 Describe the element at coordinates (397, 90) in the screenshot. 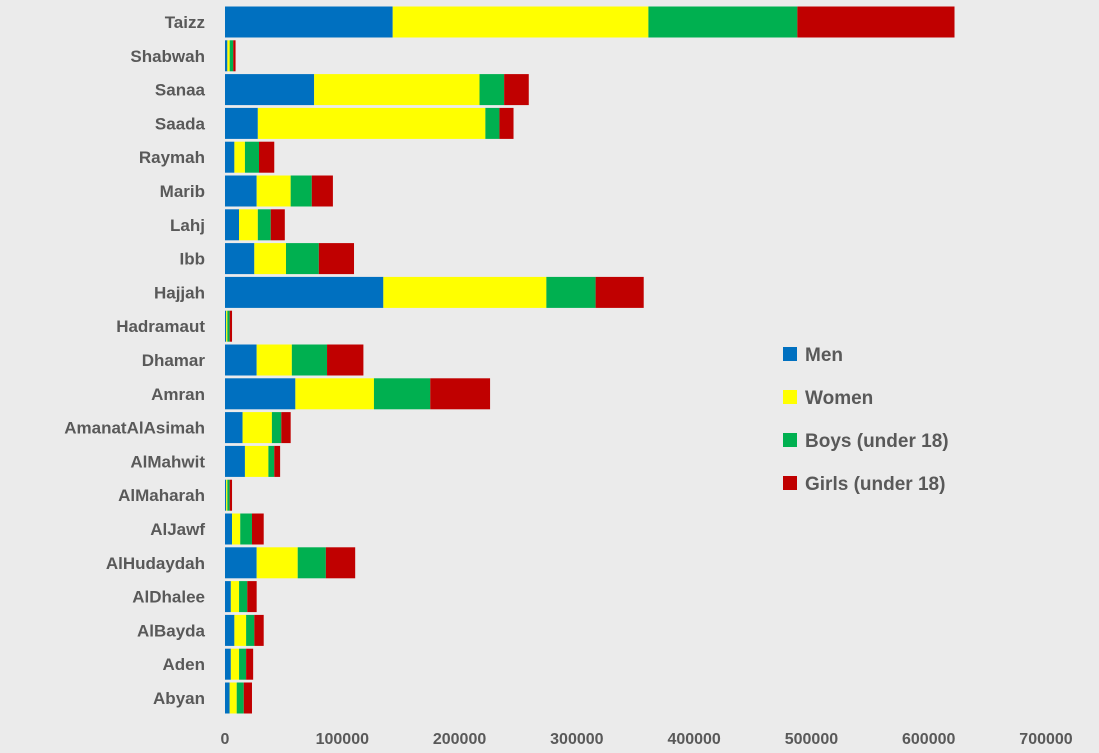

I see `bar-sanaa-women` at that location.